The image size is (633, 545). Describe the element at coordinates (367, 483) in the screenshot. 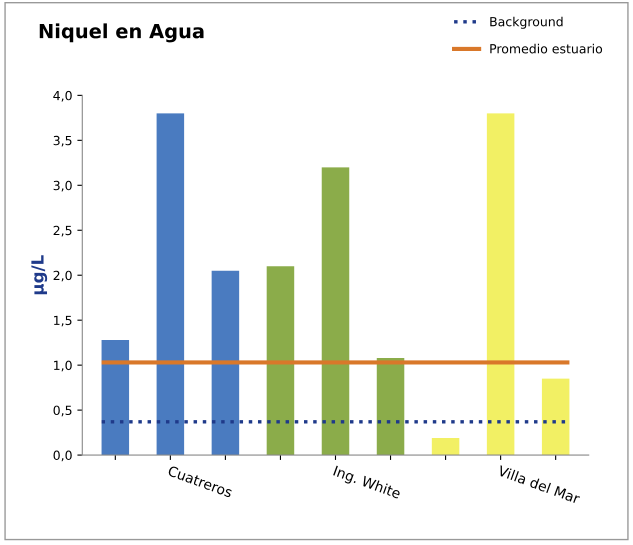

I see `x-tick-label: Ing. White` at that location.